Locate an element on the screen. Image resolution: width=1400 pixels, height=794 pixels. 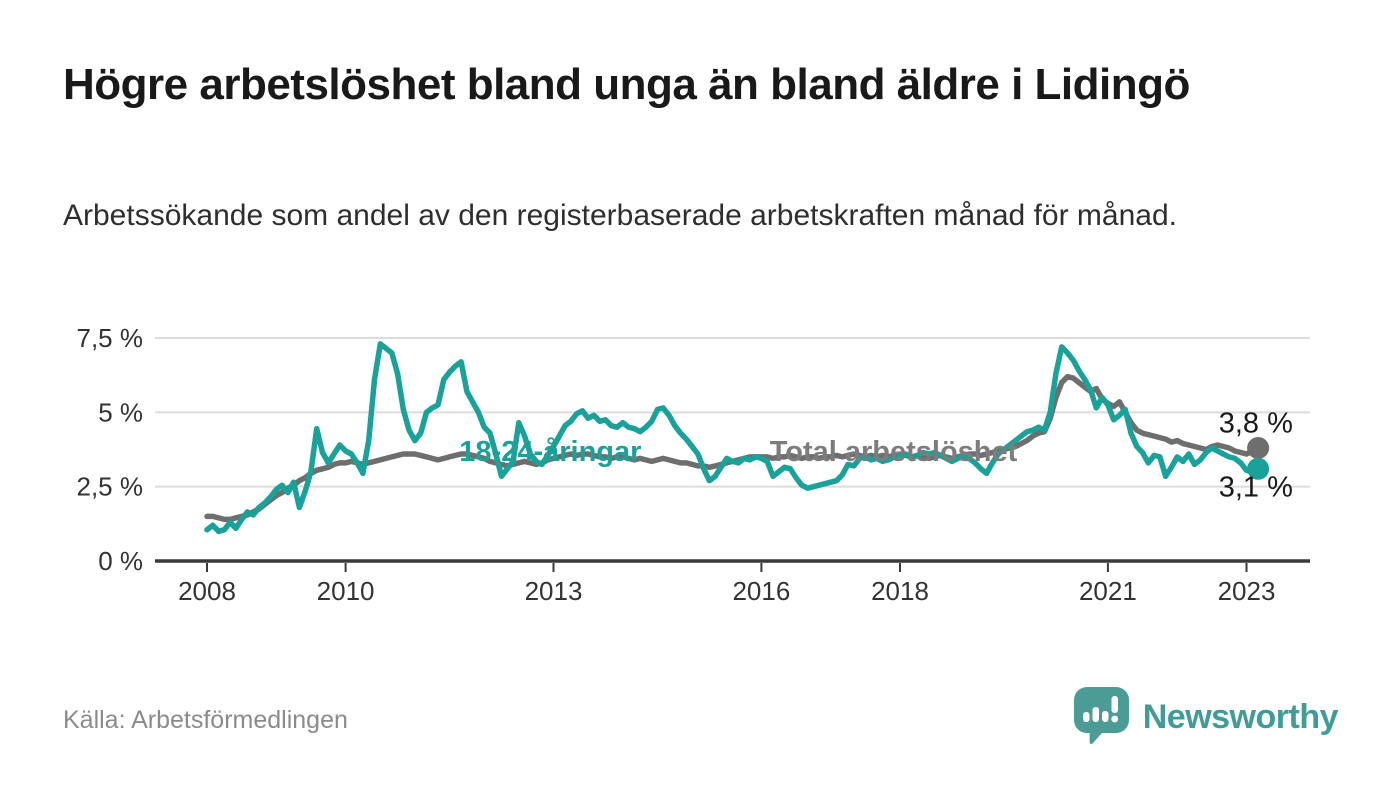
chart-annotation: 18-24-åringar is located at coordinates (550, 452).